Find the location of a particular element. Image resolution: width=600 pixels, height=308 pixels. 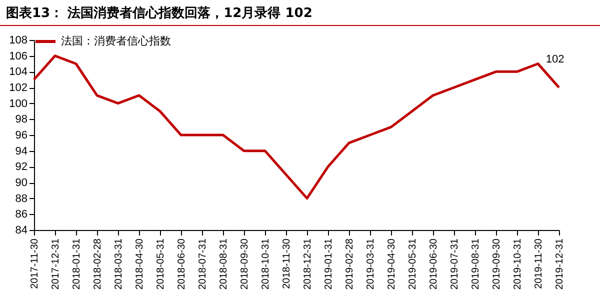

y-tick-label: 106 is located at coordinates (18, 56).